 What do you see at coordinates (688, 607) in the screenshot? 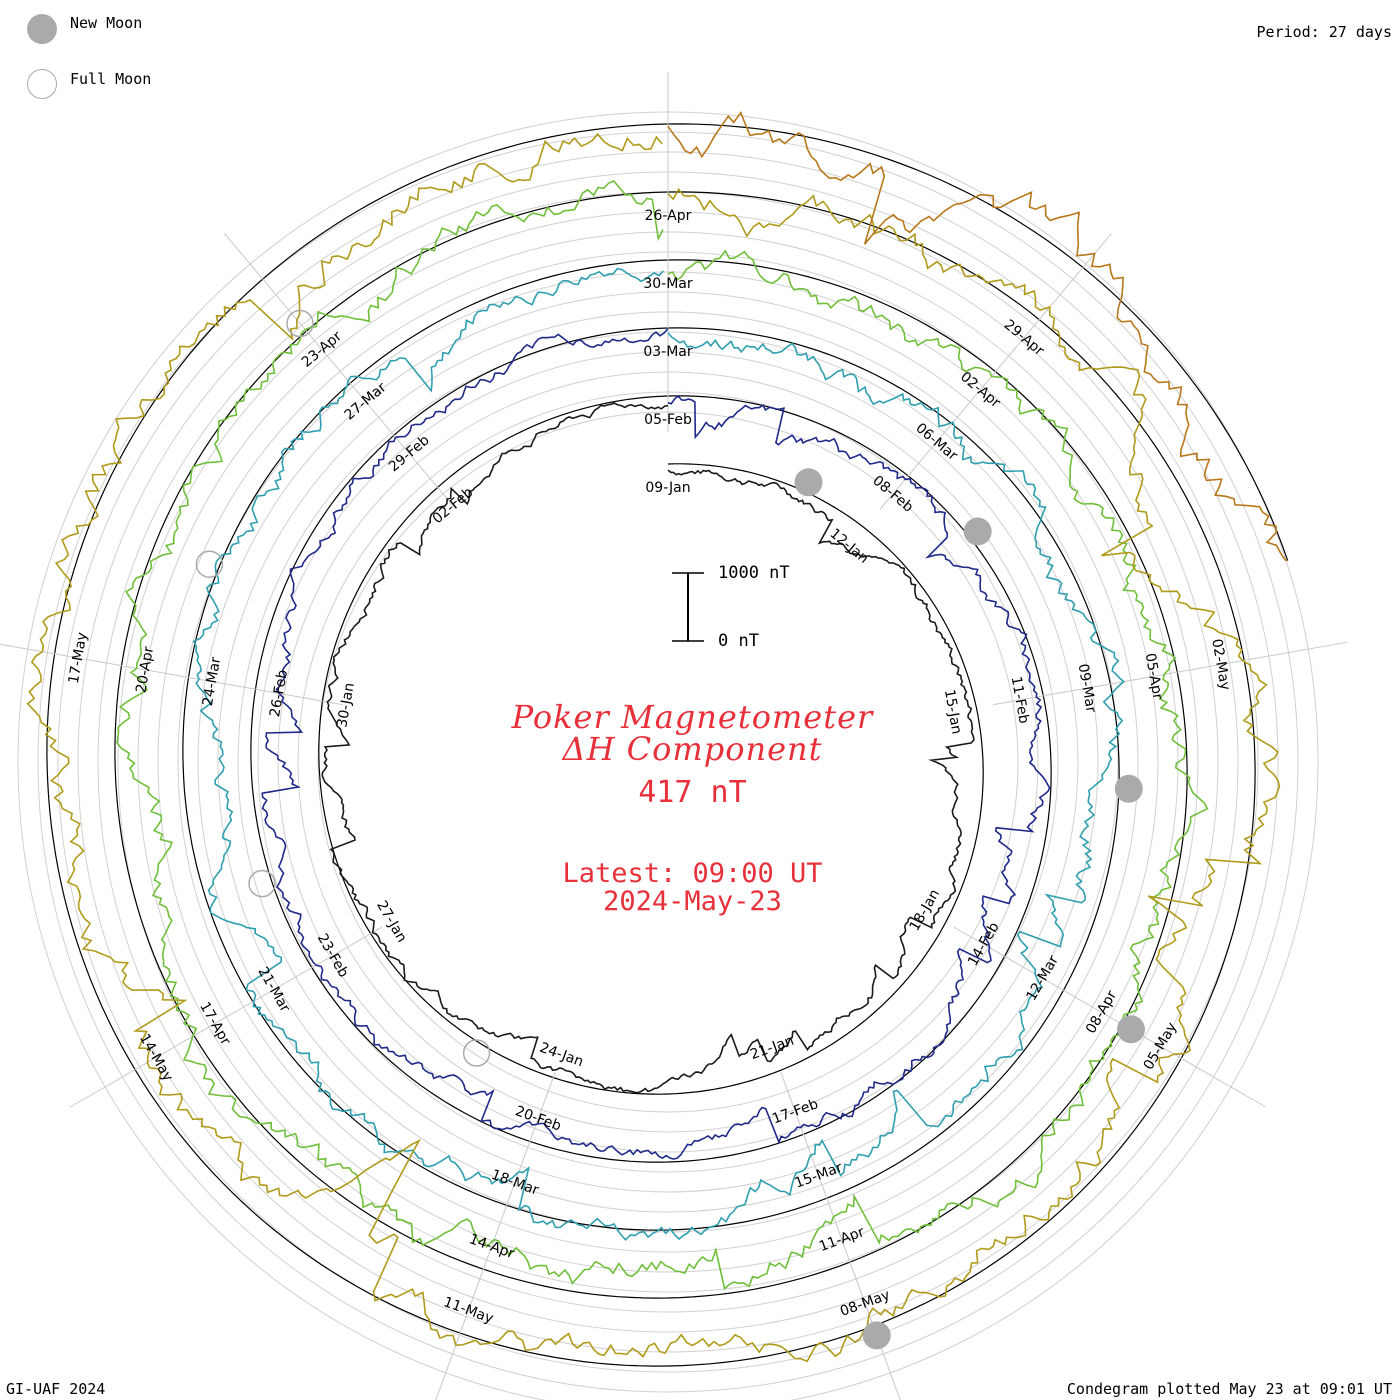
I see `scale-bar` at bounding box center [688, 607].